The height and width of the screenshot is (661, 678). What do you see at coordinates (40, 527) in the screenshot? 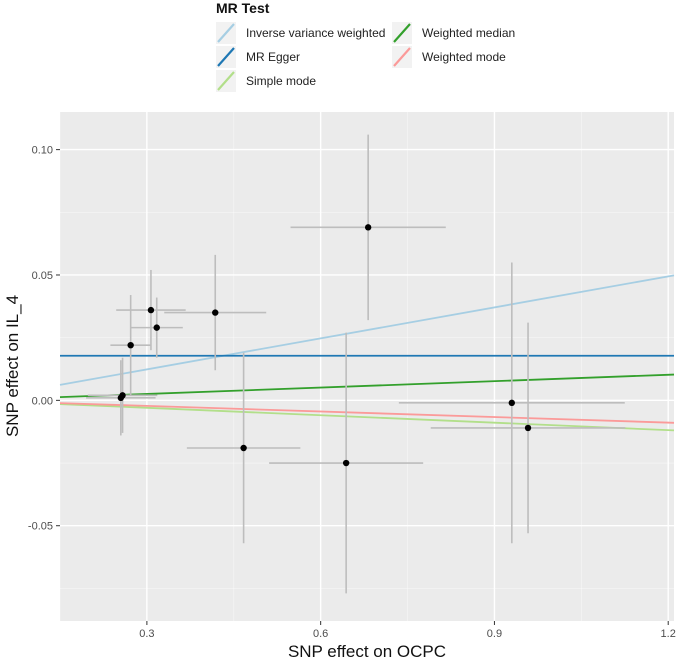
I see `y-tick-label: -0.05` at bounding box center [40, 527].